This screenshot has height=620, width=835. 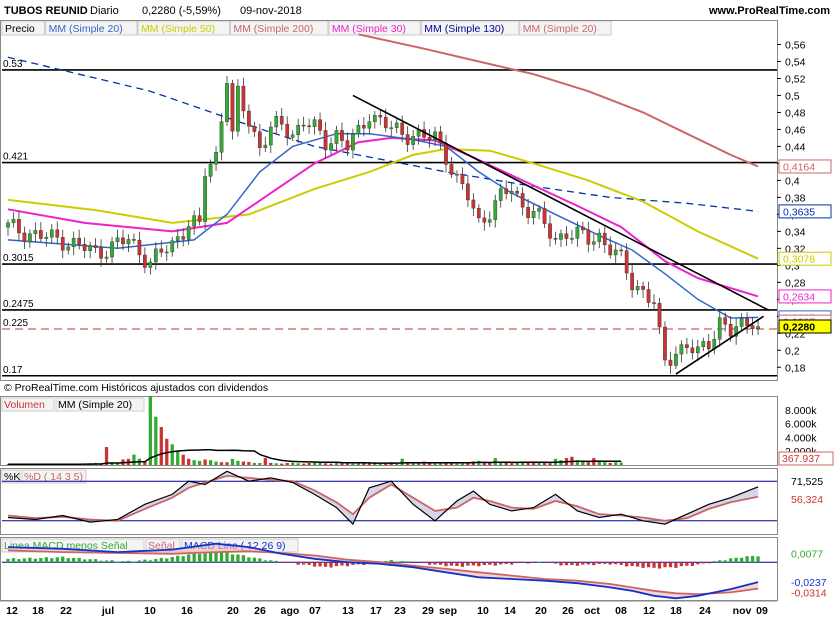 What do you see at coordinates (20, 29) in the screenshot?
I see `legend-item-label: Precio` at bounding box center [20, 29].